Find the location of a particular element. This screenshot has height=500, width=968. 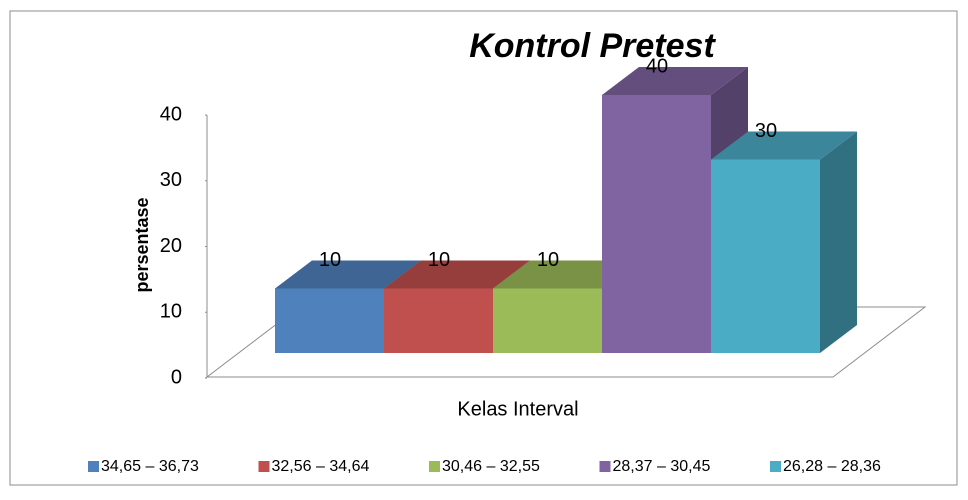

y-axis-label: persentase is located at coordinates (142, 244).